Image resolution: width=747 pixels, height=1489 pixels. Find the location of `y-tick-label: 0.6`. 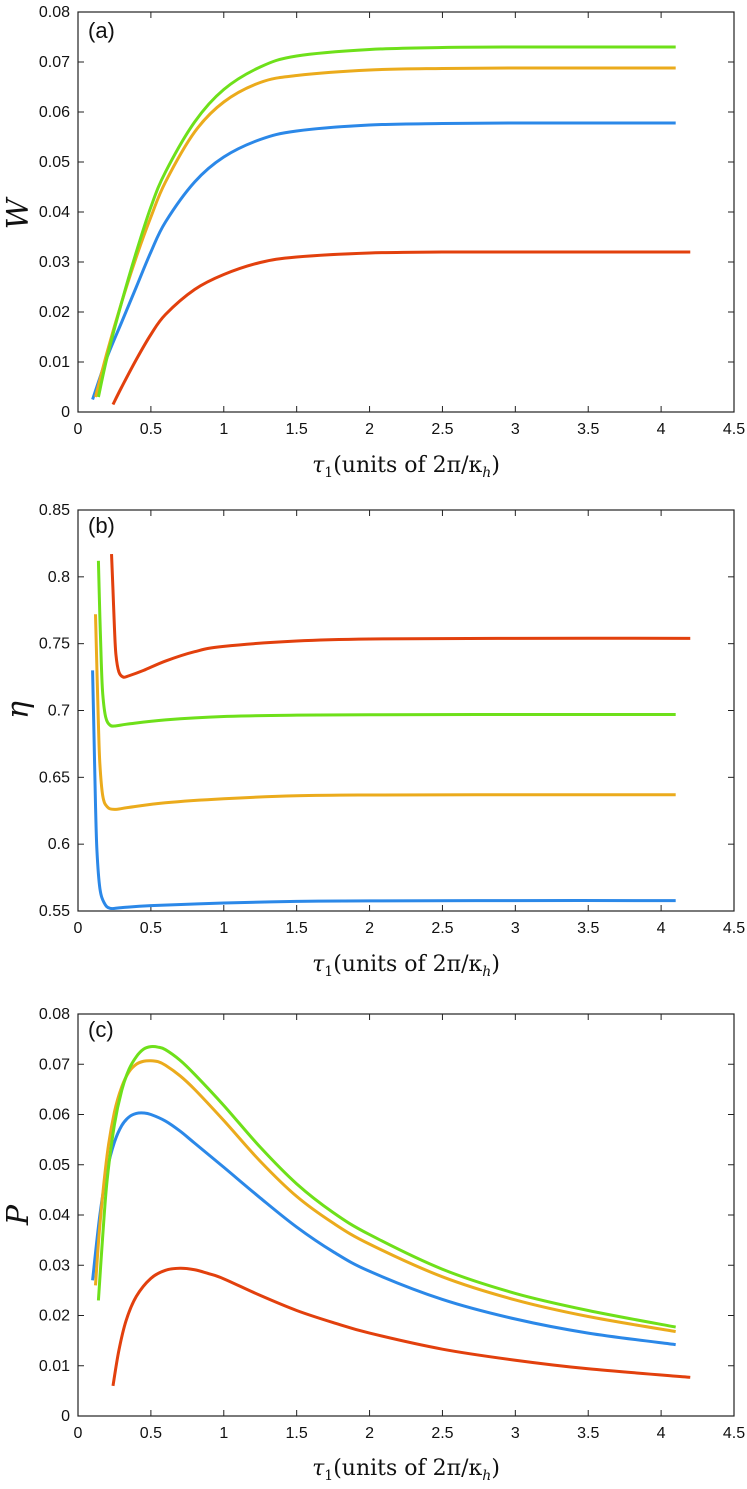

y-tick-label: 0.6 is located at coordinates (59, 844).